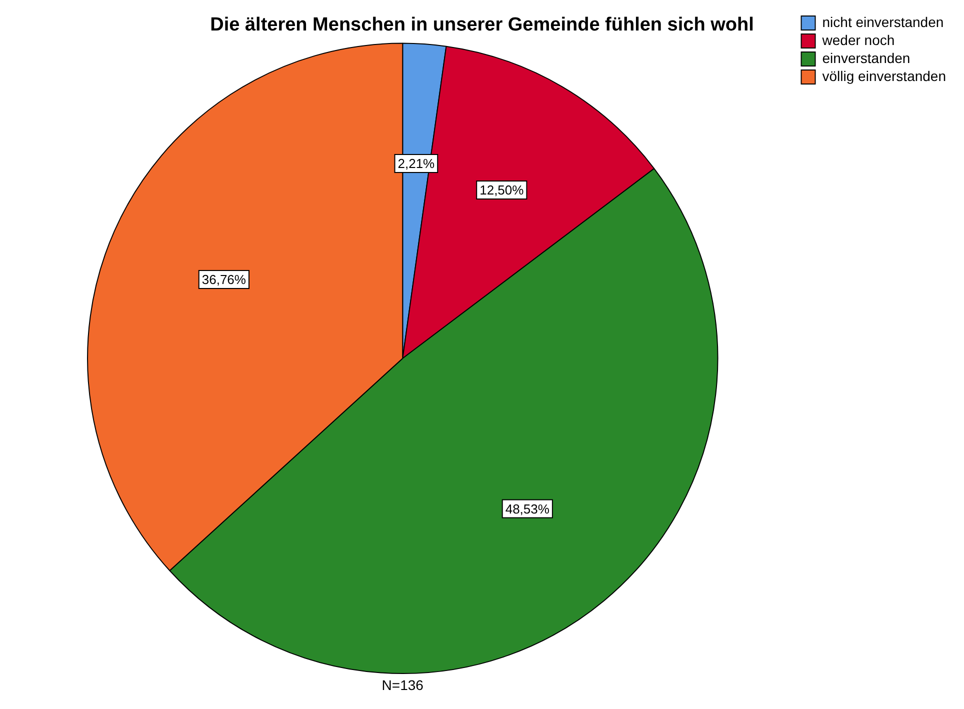 This screenshot has height=709, width=964. Describe the element at coordinates (858, 40) in the screenshot. I see `legend-label: weder noch` at that location.